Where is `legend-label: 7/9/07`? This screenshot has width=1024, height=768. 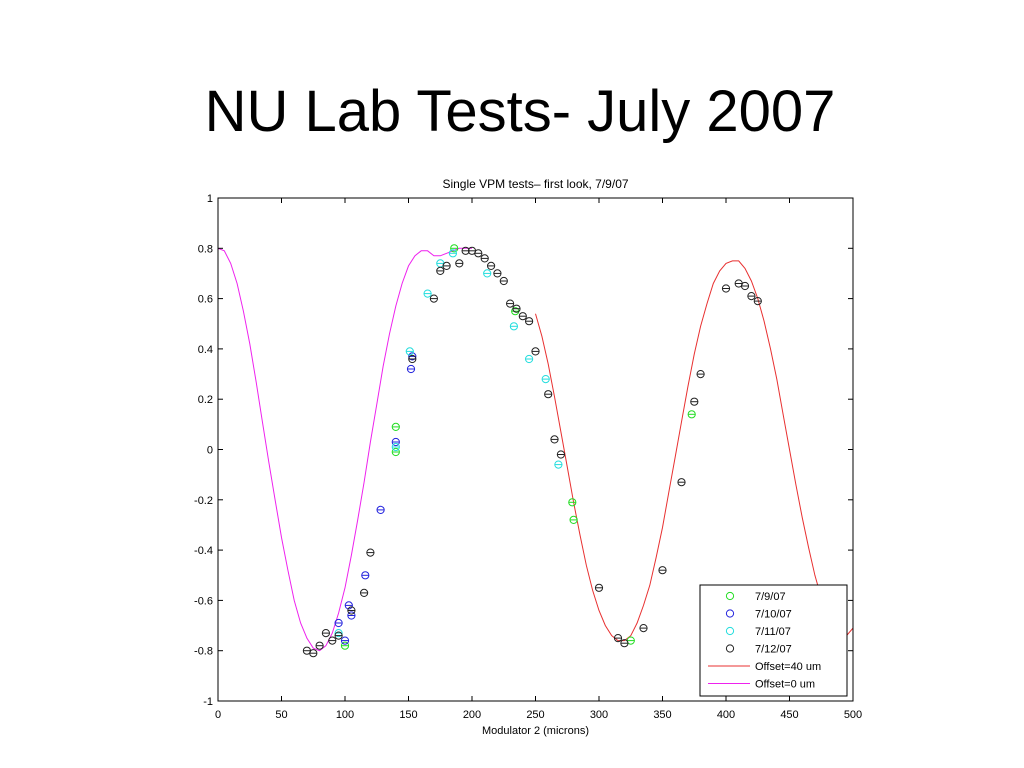
legend-label: 7/9/07 is located at coordinates (770, 597).